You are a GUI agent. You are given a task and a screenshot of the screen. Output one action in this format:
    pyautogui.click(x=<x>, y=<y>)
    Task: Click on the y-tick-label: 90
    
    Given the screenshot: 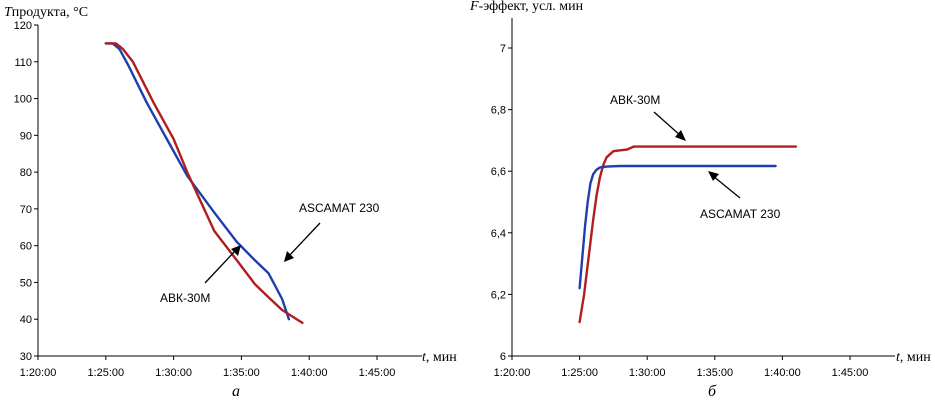 What is the action you would take?
    pyautogui.click(x=26, y=136)
    